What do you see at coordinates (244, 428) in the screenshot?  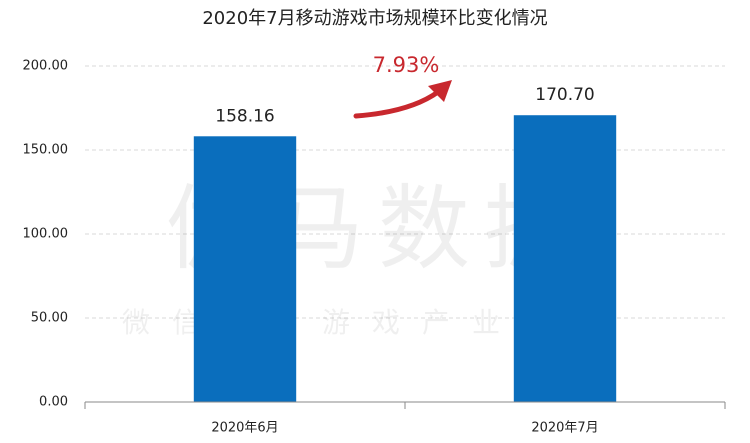 I see `x-tick-label: 2020年6月` at bounding box center [244, 428].